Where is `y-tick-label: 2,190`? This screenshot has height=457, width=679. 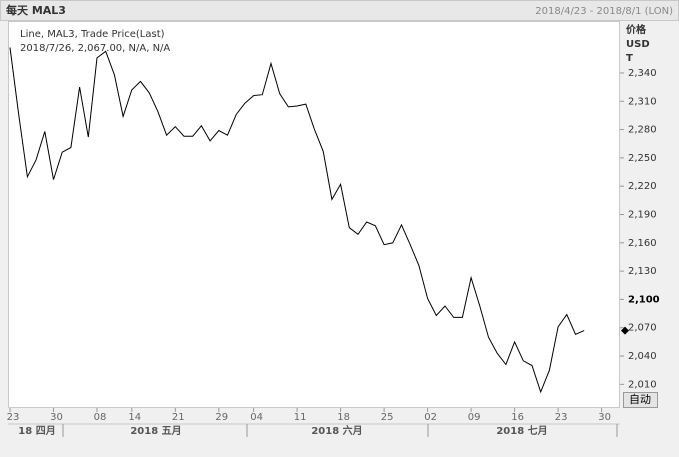 y-tick-label: 2,190 is located at coordinates (642, 215).